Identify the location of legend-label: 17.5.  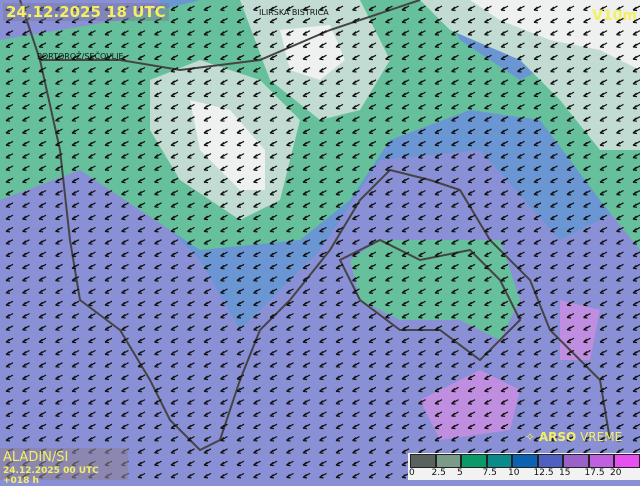
(594, 473).